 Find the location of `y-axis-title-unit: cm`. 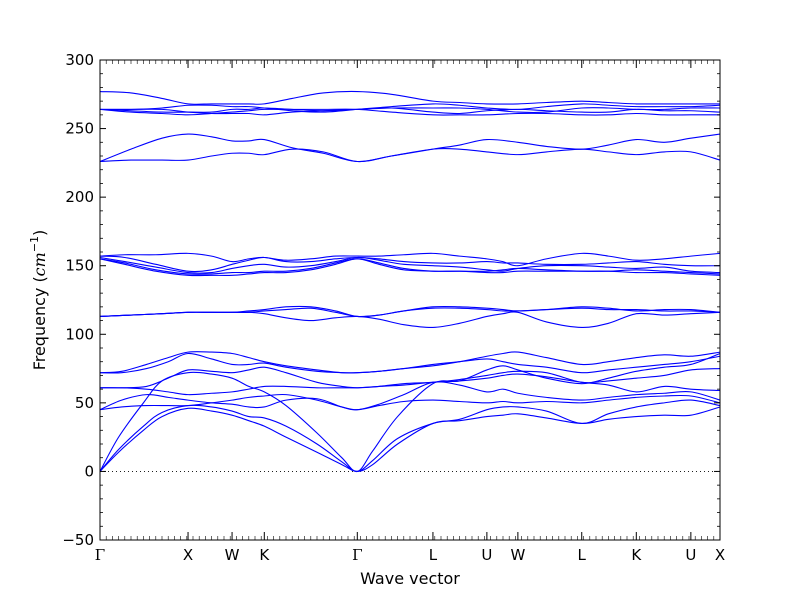

y-axis-title-unit: cm is located at coordinates (39, 264).